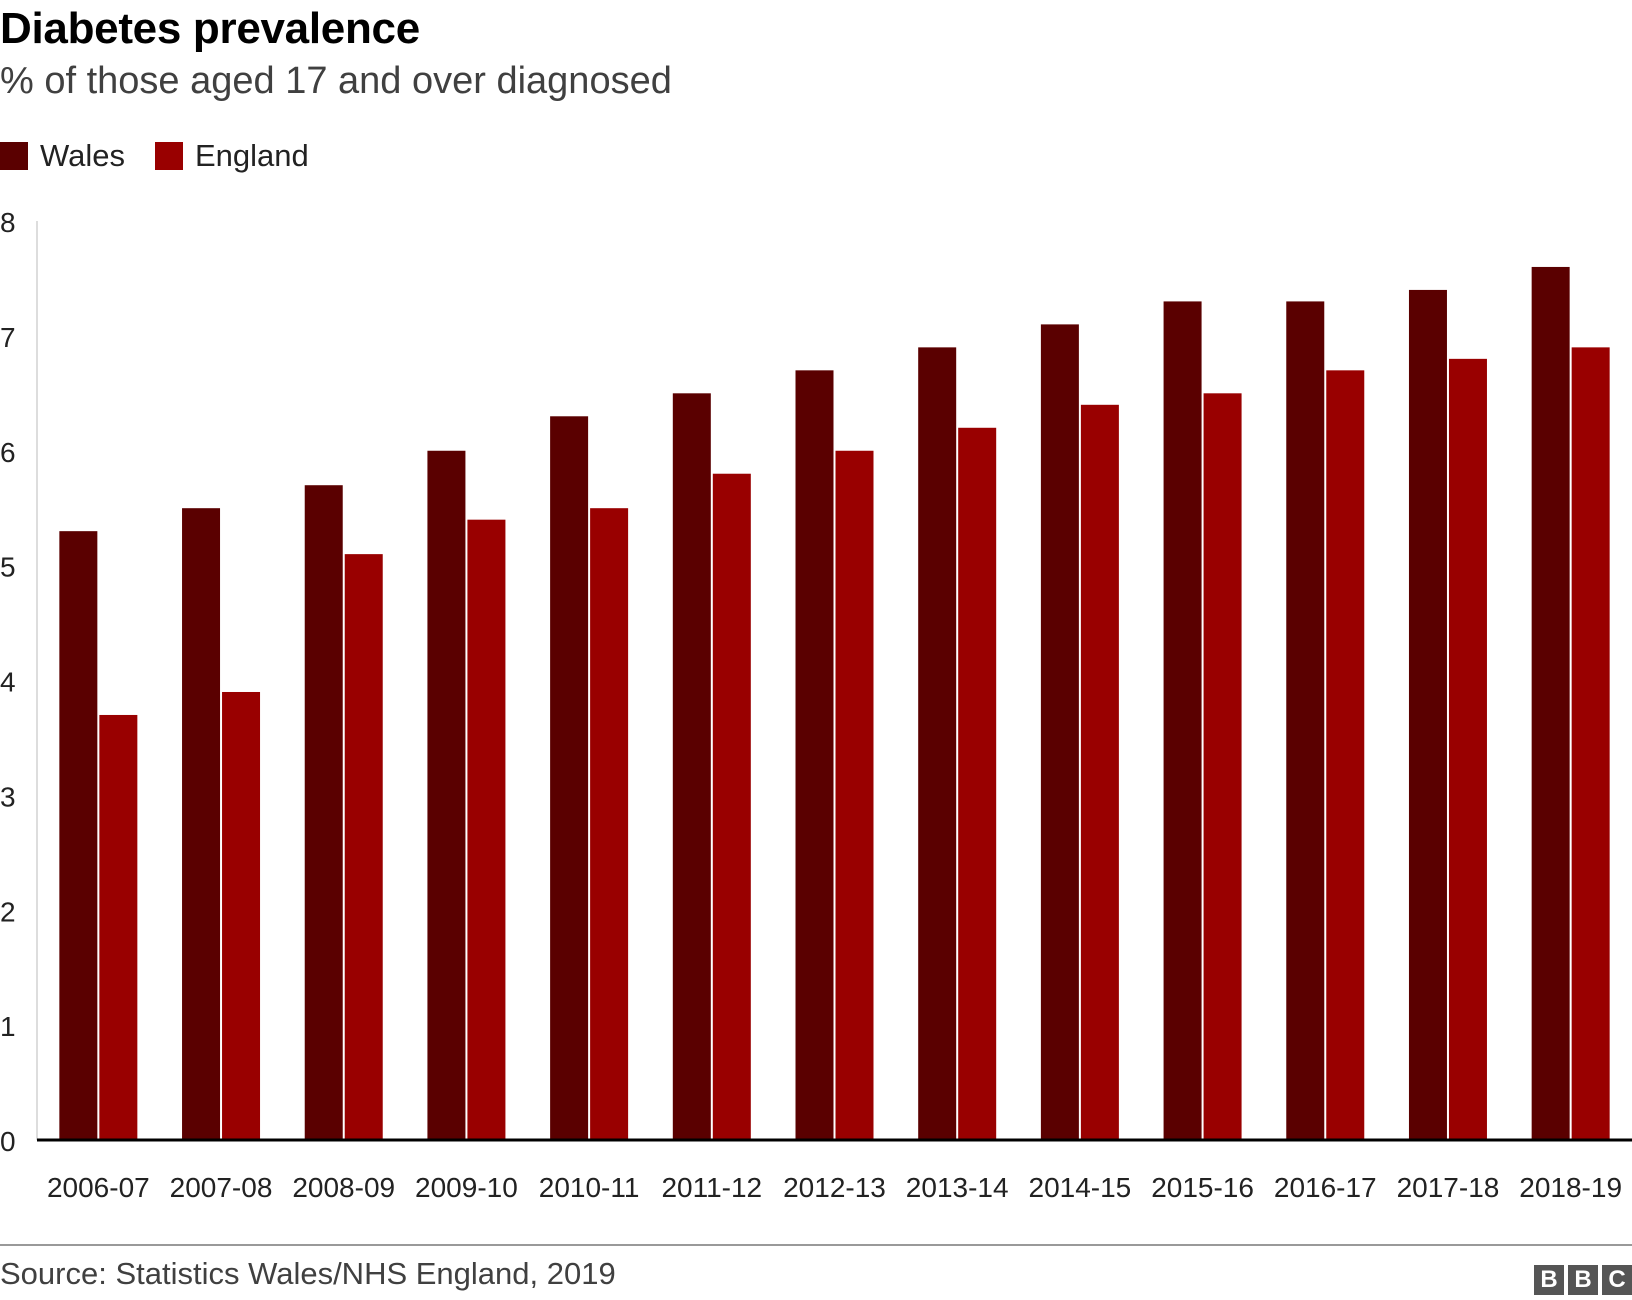  Describe the element at coordinates (210, 28) in the screenshot. I see `chart-title: Diabetes prevalence` at that location.